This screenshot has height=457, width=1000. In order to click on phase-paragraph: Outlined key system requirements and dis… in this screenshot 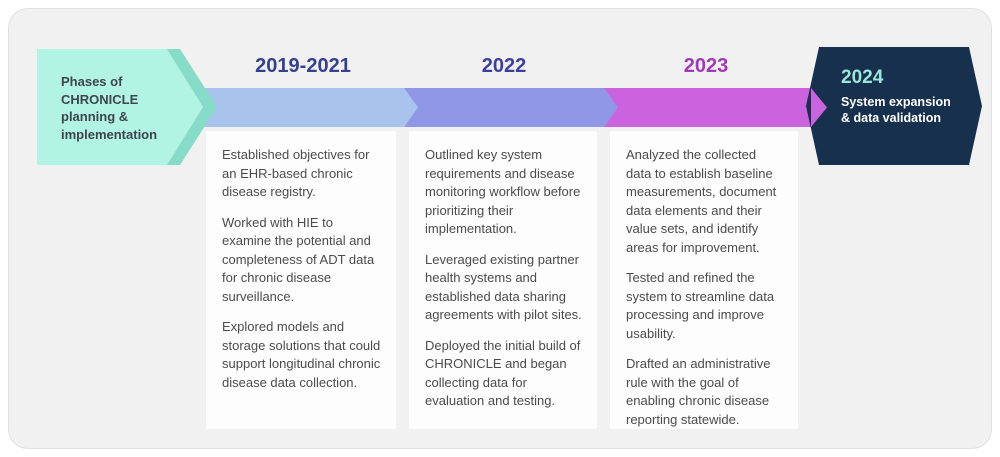, I will do `click(503, 191)`.